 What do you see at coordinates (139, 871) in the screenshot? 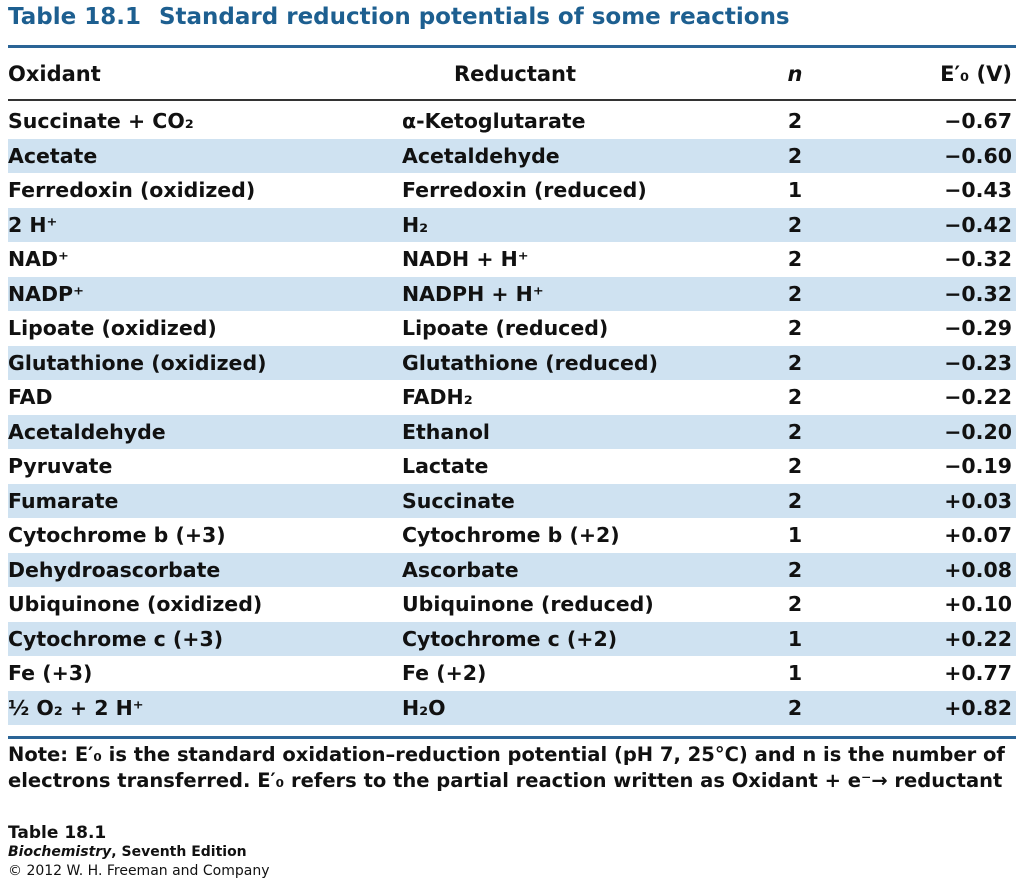
I see `caption-copyright: © 2012 W. H. Freeman and Company` at bounding box center [139, 871].